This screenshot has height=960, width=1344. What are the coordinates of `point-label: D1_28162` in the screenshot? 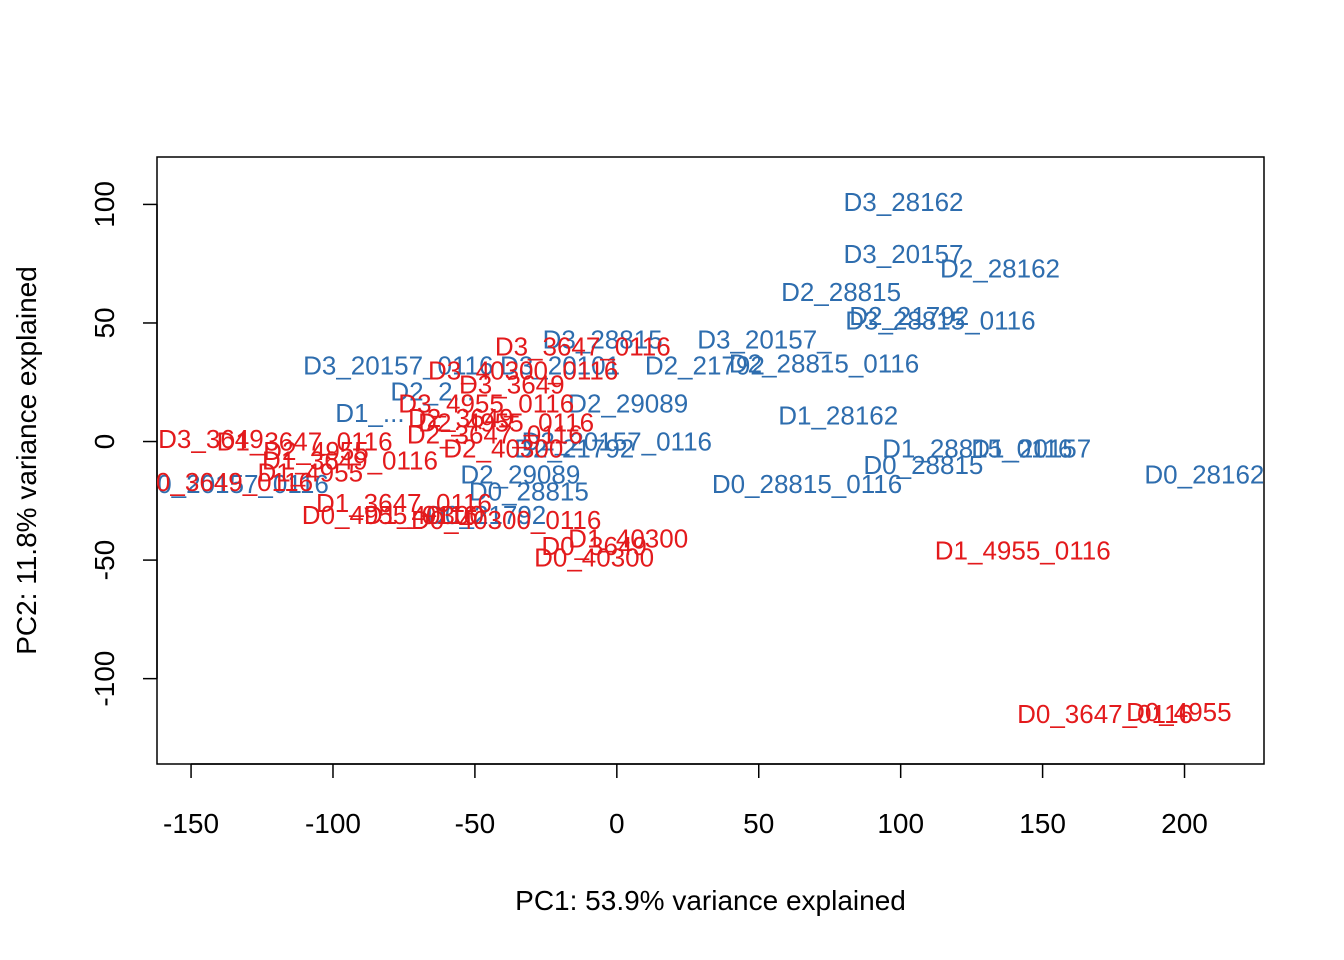 It's located at (838, 415).